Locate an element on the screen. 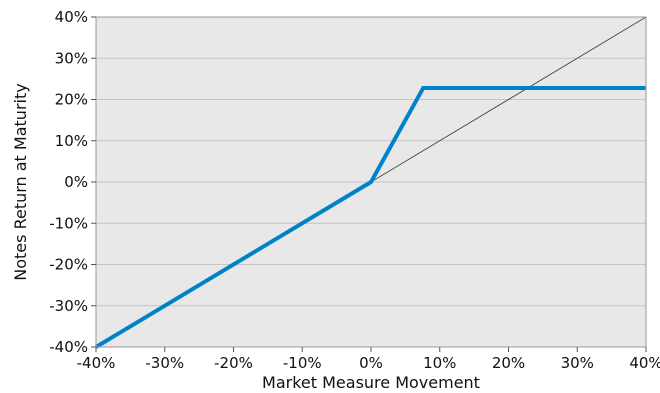 This screenshot has width=660, height=393. y-tick-label: -30% is located at coordinates (68, 306).